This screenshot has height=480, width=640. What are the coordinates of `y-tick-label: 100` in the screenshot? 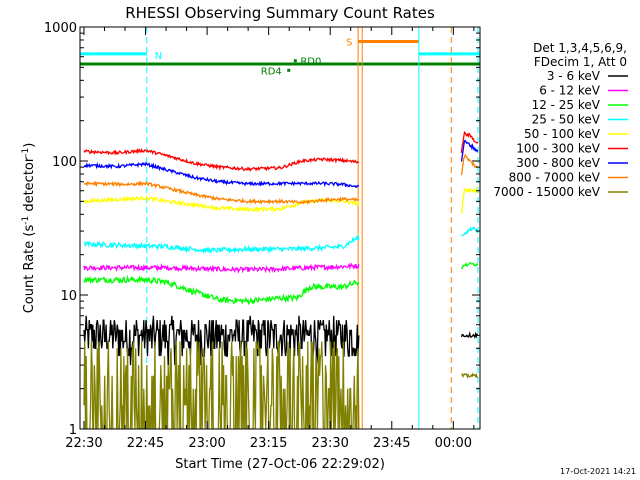 It's located at (64, 162).